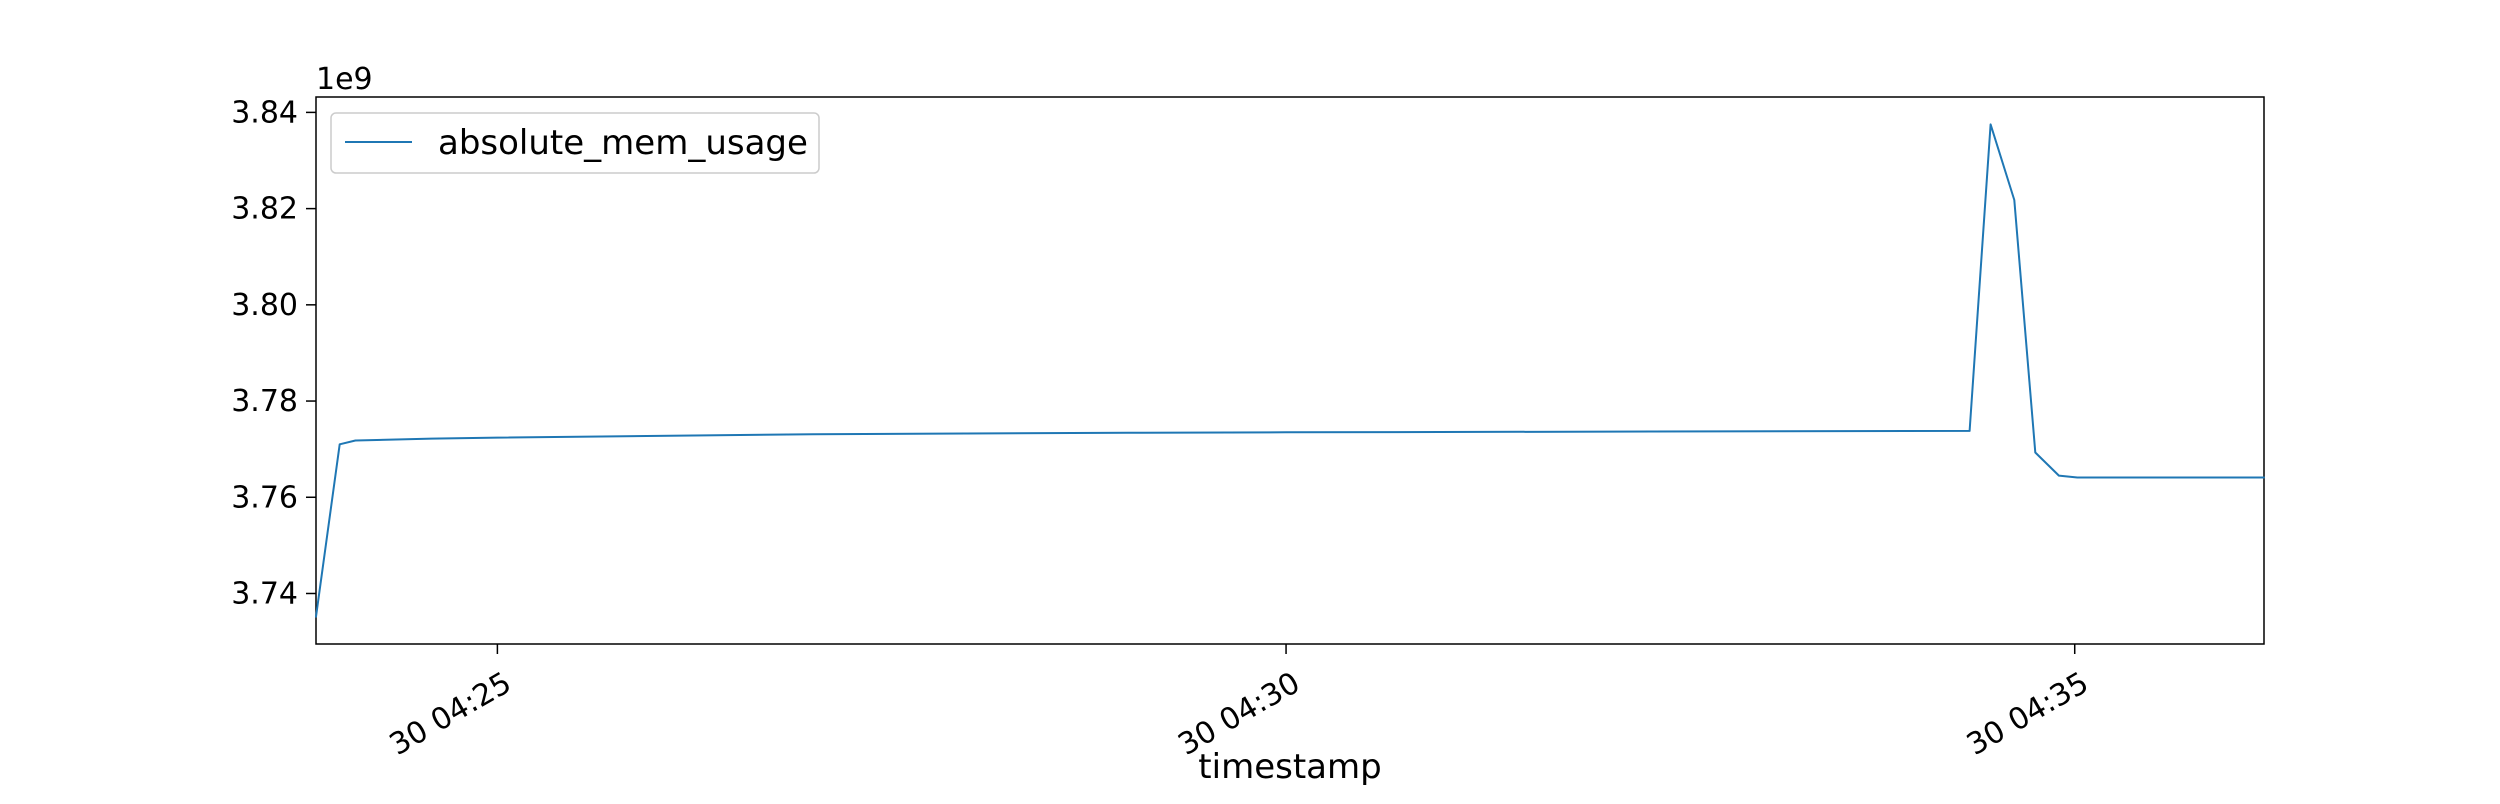 This screenshot has width=2500, height=804. I want to click on y-tick-label: 3.82, so click(264, 209).